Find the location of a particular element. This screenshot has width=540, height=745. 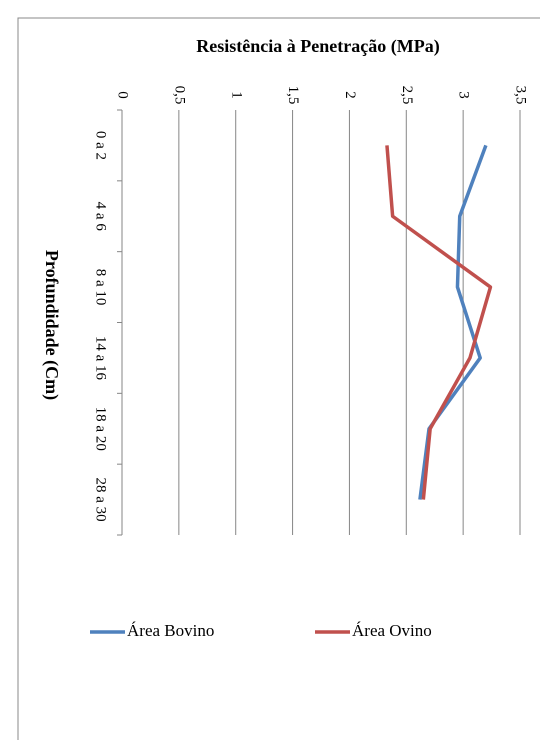

y-tick-label: 4 a 6 is located at coordinates (101, 217).